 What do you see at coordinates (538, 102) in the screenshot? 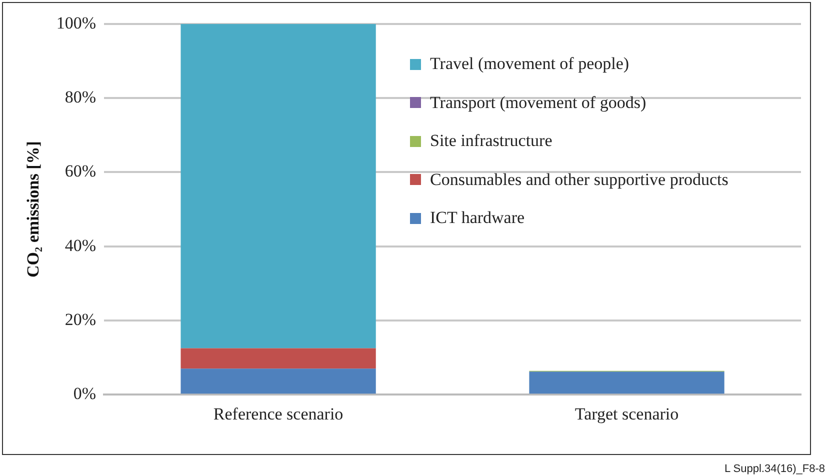
I see `legend-label: Transport (movement of goods)` at bounding box center [538, 102].